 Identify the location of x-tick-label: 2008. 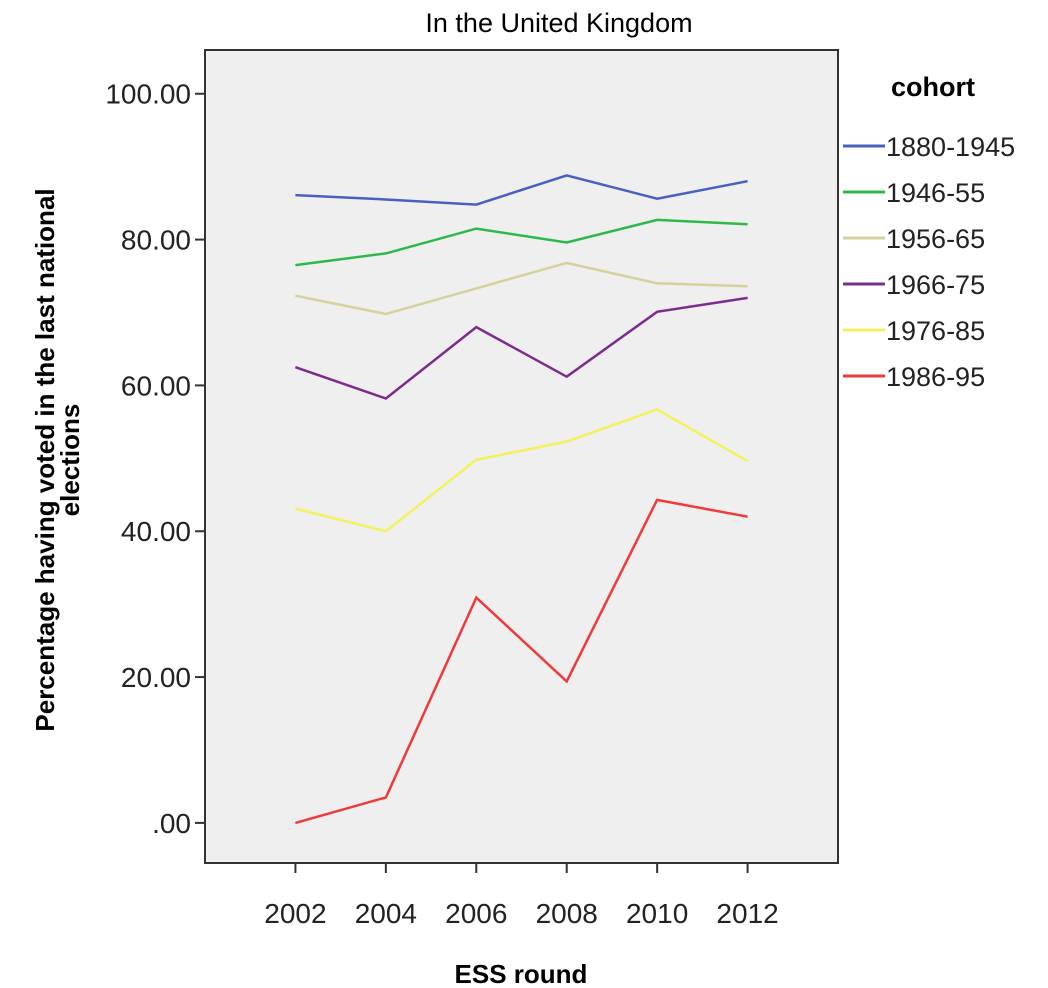
(567, 913).